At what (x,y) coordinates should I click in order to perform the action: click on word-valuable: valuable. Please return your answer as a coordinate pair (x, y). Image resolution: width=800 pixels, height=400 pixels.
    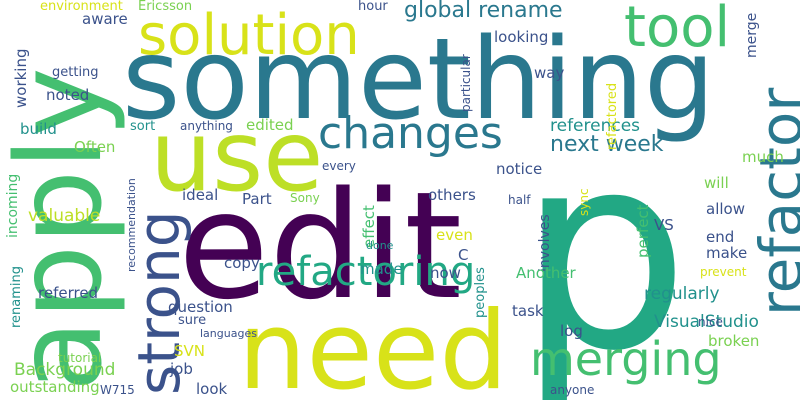
    Looking at the image, I should click on (64, 216).